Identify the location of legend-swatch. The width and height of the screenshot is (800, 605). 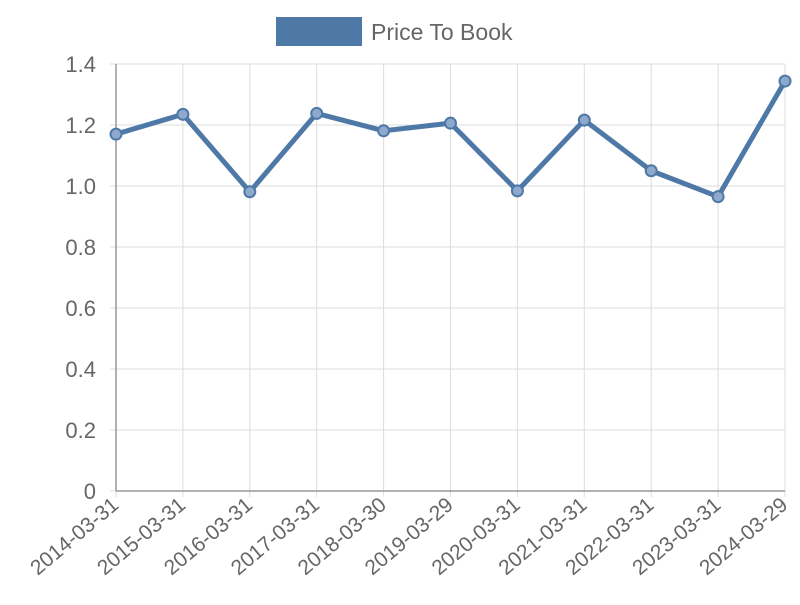
(319, 31).